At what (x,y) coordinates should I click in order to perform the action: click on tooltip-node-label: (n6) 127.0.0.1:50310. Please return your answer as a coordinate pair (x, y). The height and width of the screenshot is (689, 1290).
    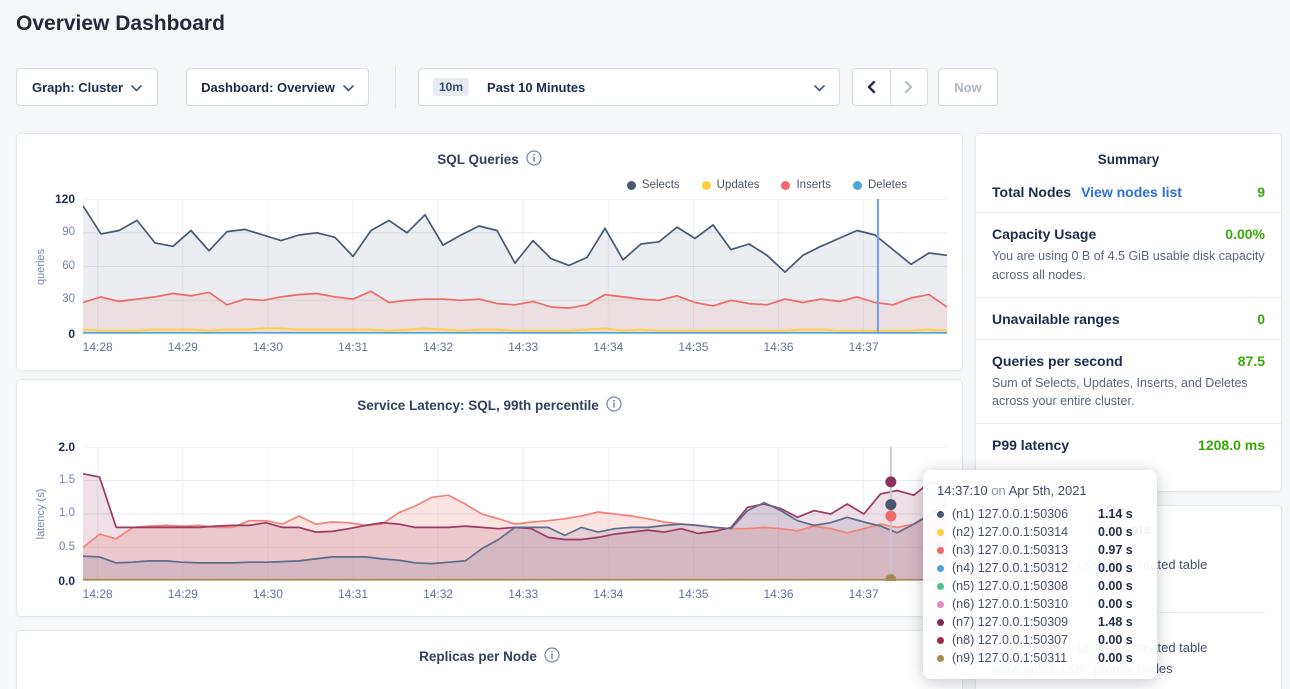
    Looking at the image, I should click on (1010, 604).